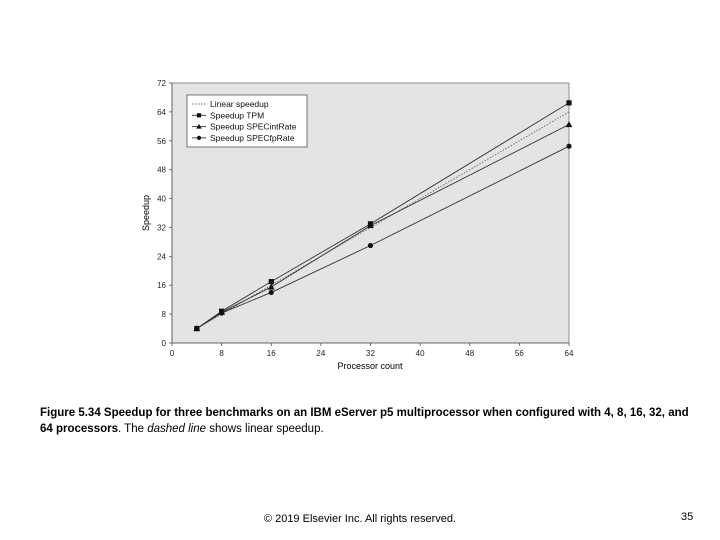 This screenshot has width=720, height=540. Describe the element at coordinates (469, 353) in the screenshot. I see `x-tick-label: 48` at that location.